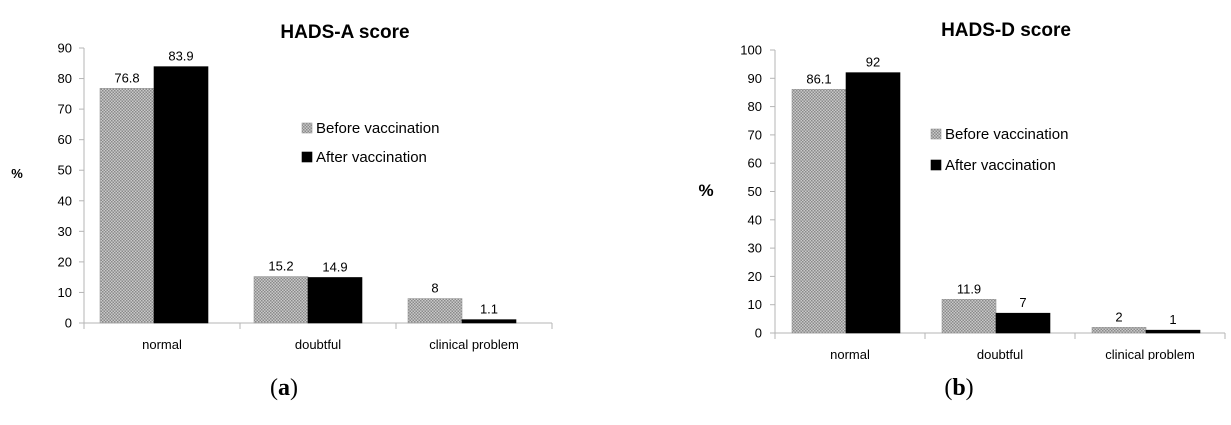 The height and width of the screenshot is (425, 1231). What do you see at coordinates (274, 388) in the screenshot?
I see `caption-a-open: (` at bounding box center [274, 388].